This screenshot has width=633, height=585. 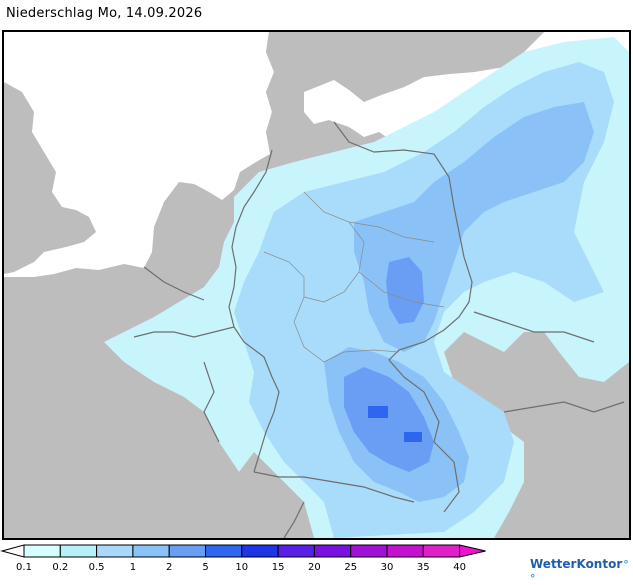 I want to click on brand-name: WetterKontor, so click(x=576, y=564).